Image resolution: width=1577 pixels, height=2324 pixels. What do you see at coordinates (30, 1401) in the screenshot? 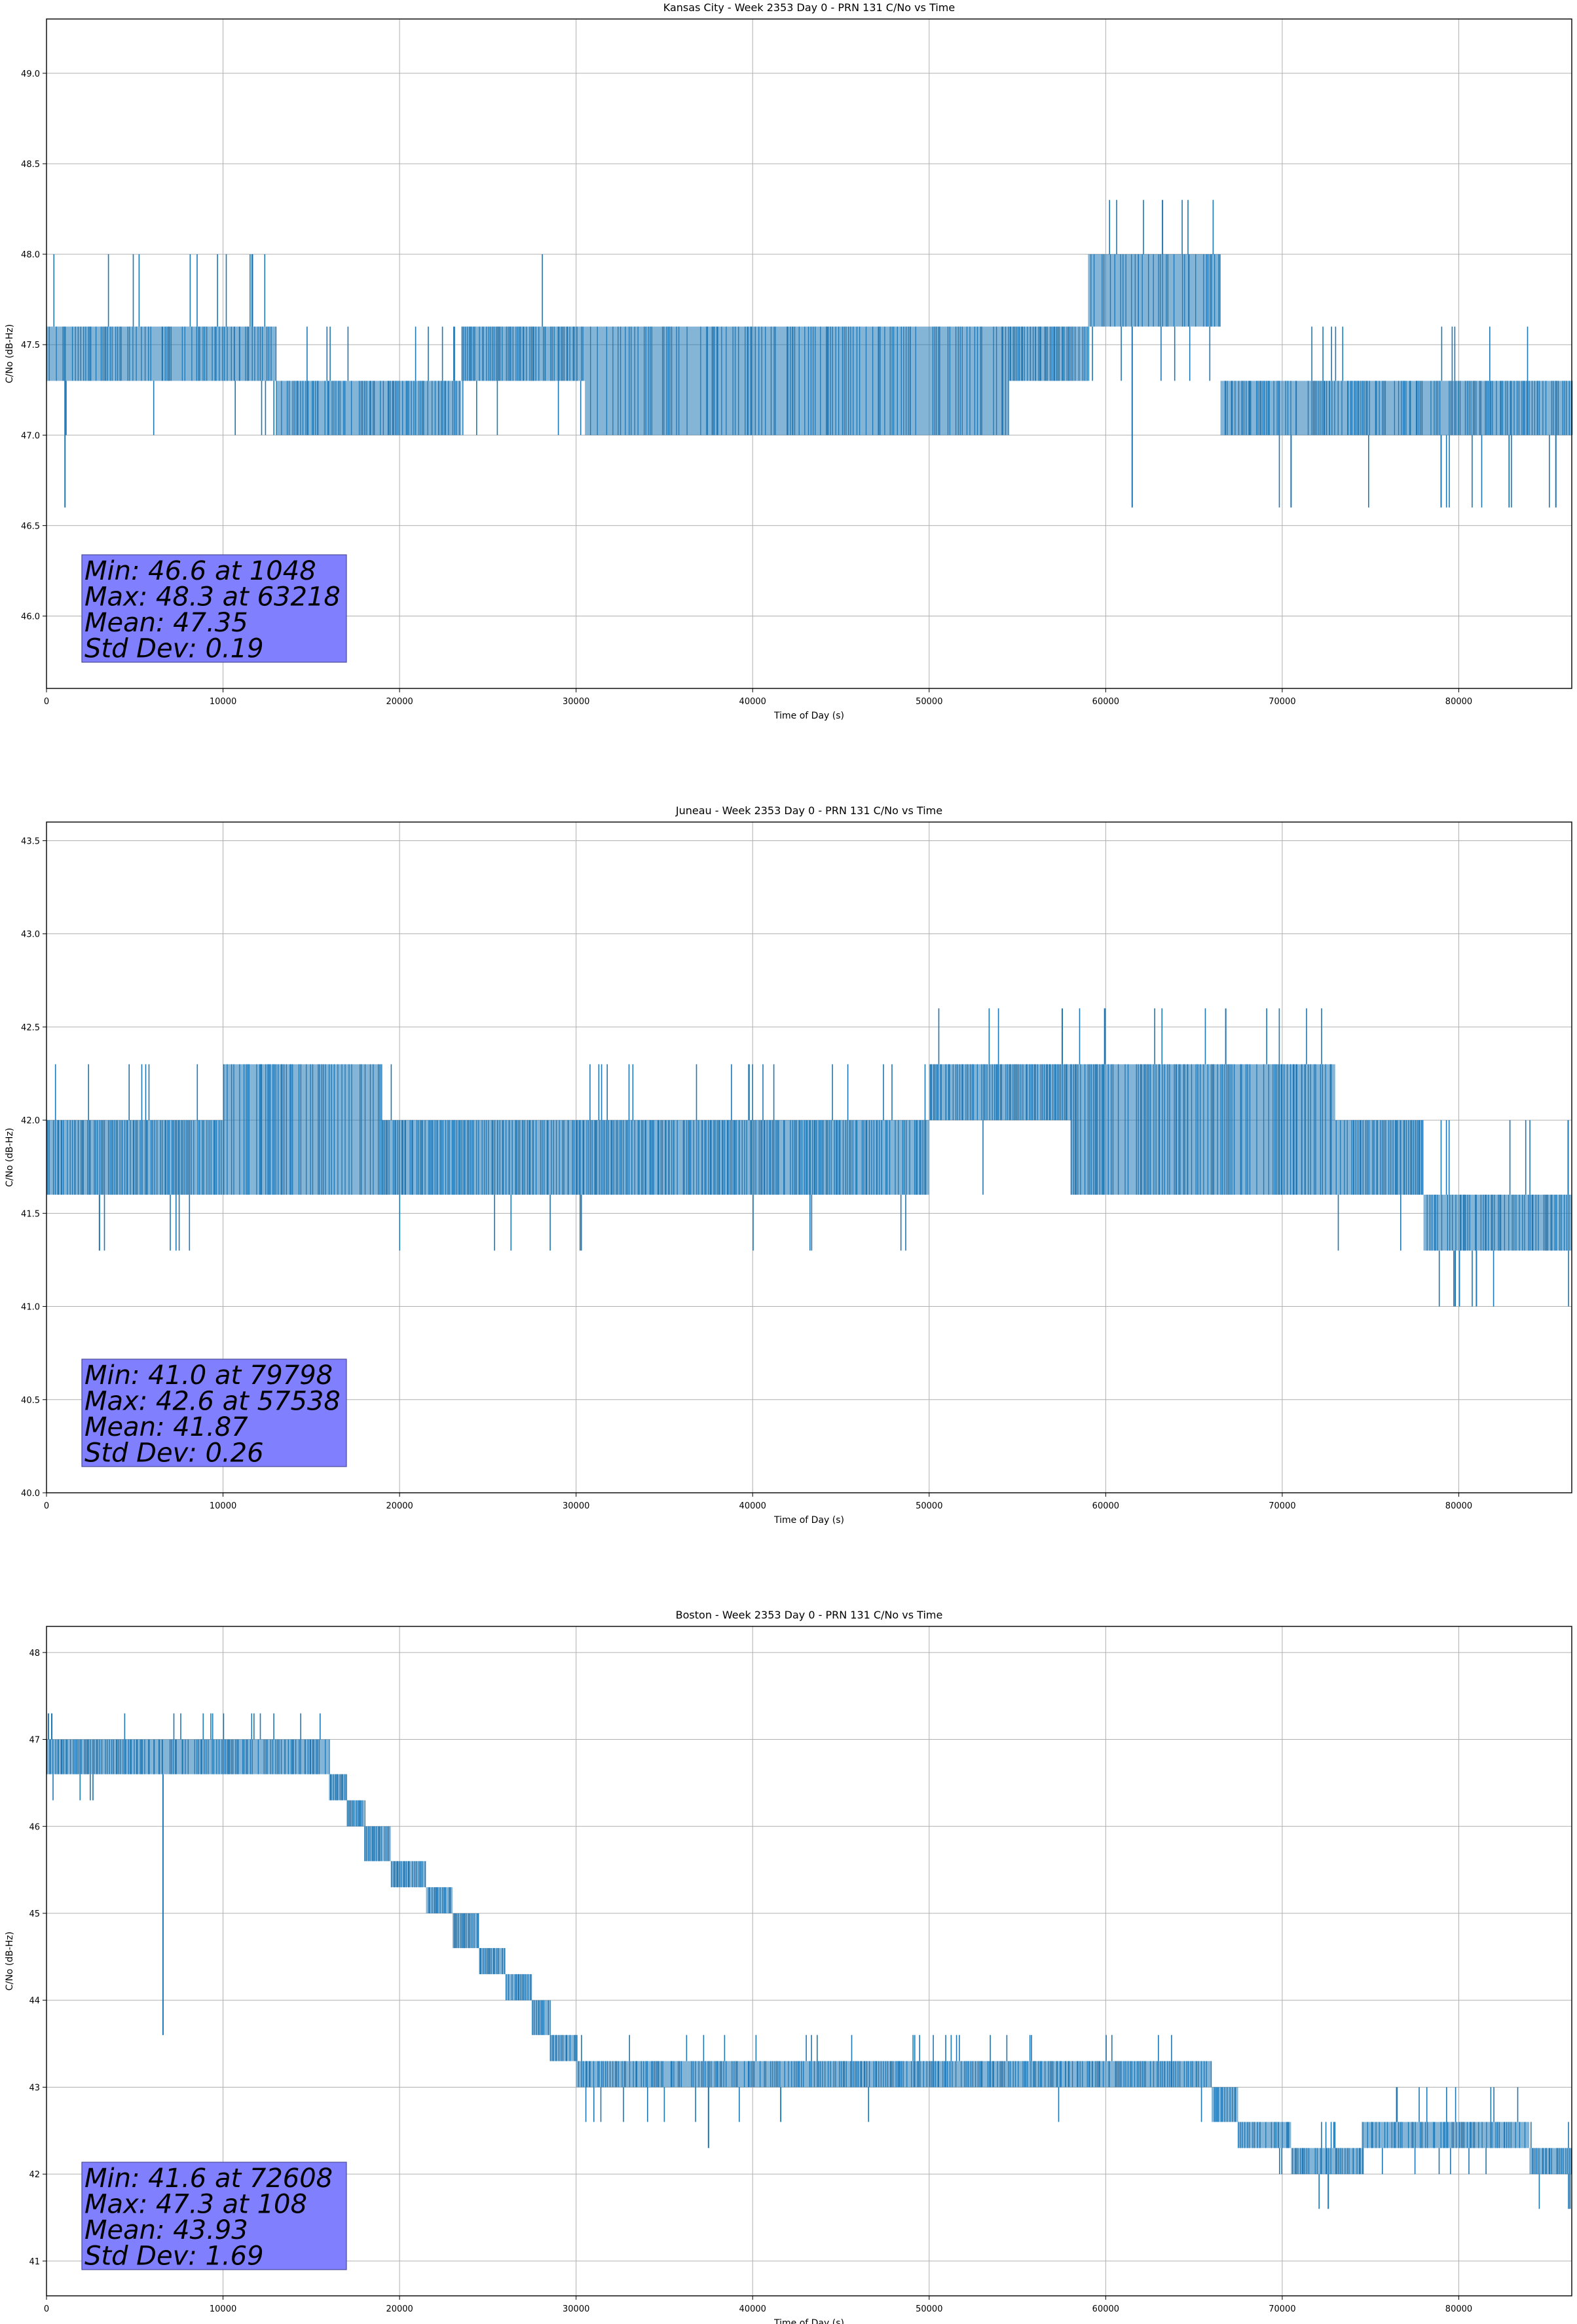
I see `y-tick-label: 40.5` at bounding box center [30, 1401].